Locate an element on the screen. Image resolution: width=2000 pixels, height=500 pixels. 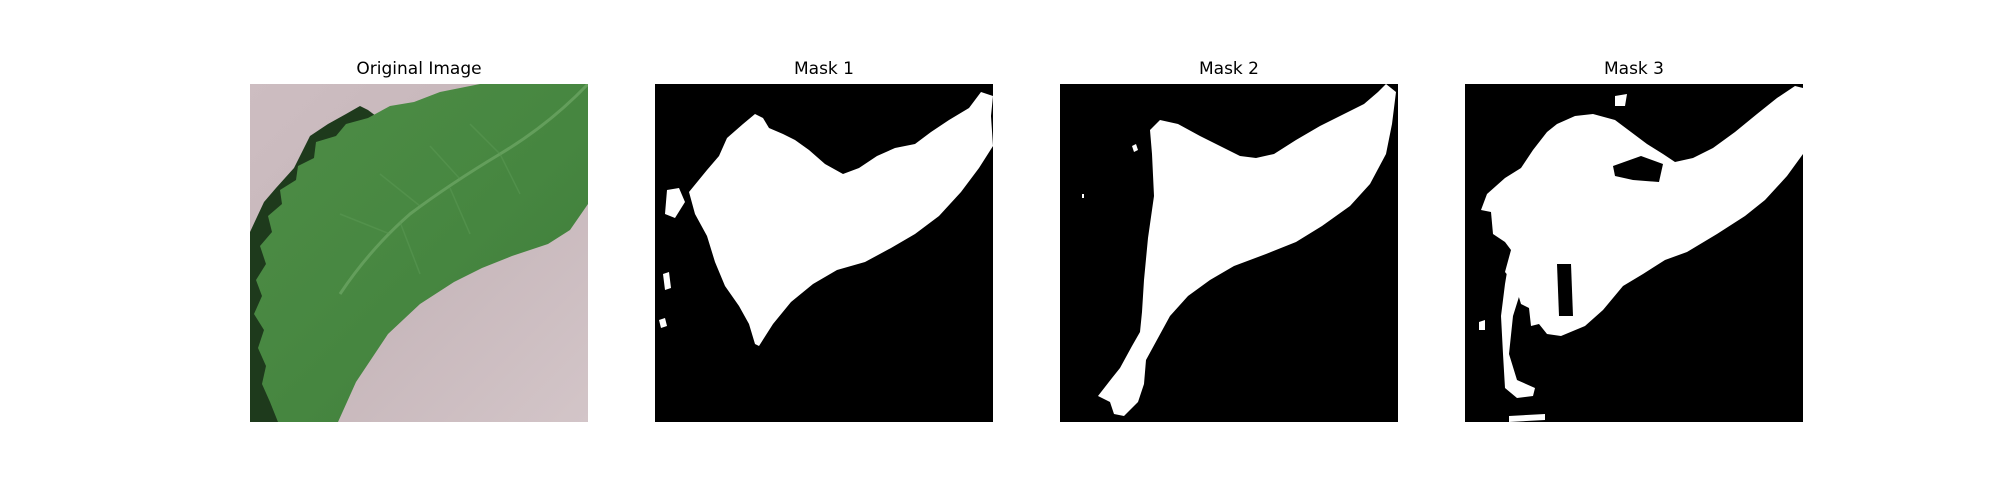
mask-3-image is located at coordinates (1634, 253).